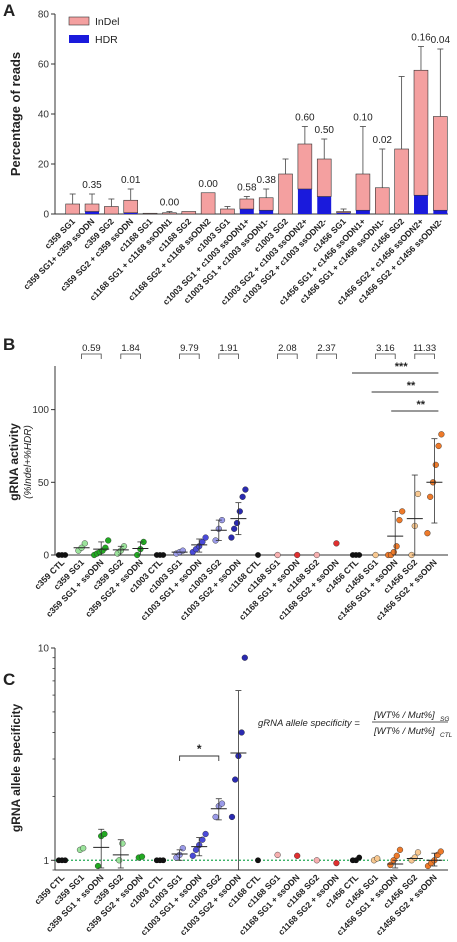  I want to click on ratio-annotation: 0.16, so click(421, 38).